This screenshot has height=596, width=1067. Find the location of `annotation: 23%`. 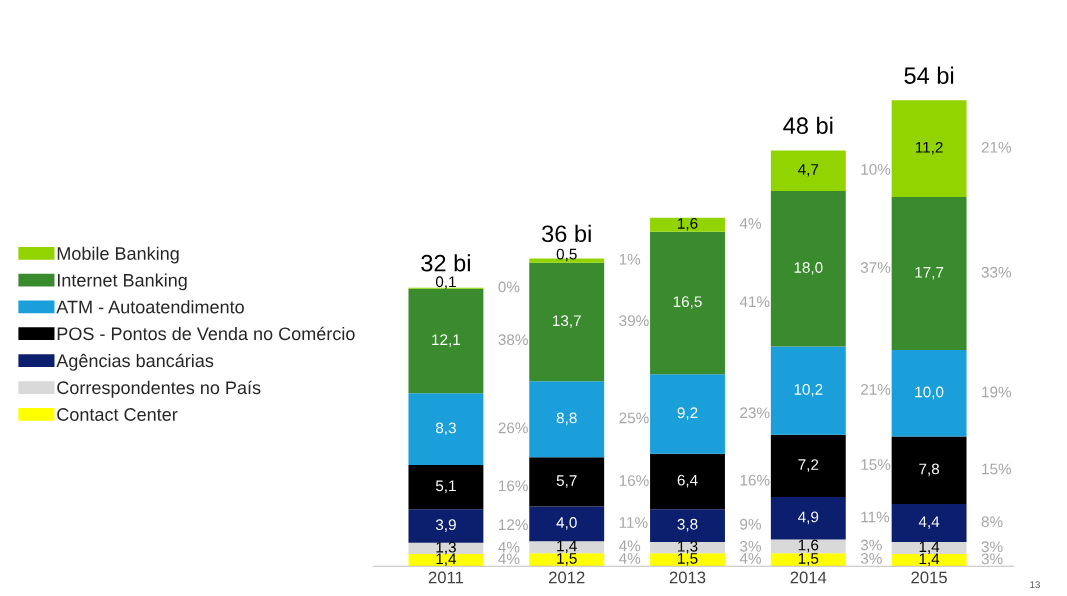

annotation: 23% is located at coordinates (755, 413).